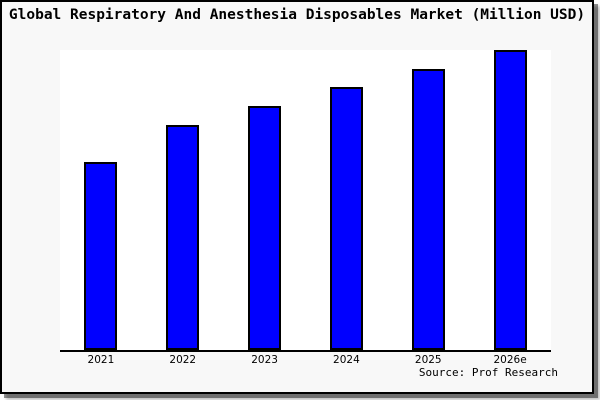 This screenshot has width=600, height=400. Describe the element at coordinates (305, 362) in the screenshot. I see `x-axis-labels: 2021 2022 2023 2024 2025 2026e` at that location.